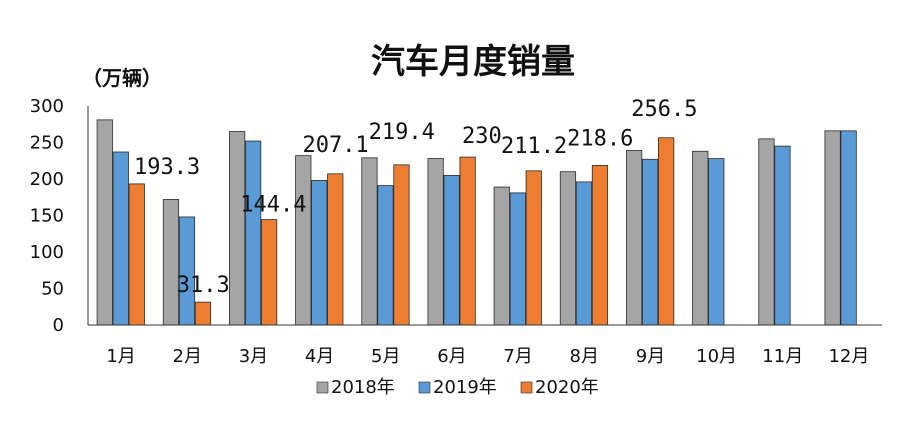 The width and height of the screenshot is (900, 429). What do you see at coordinates (120, 238) in the screenshot?
I see `bar-2019年-1月` at bounding box center [120, 238].